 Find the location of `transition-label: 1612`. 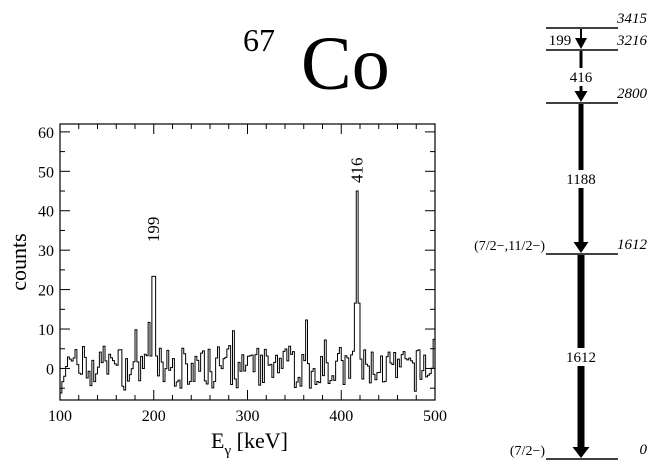

transition-label: 1612 is located at coordinates (581, 358).